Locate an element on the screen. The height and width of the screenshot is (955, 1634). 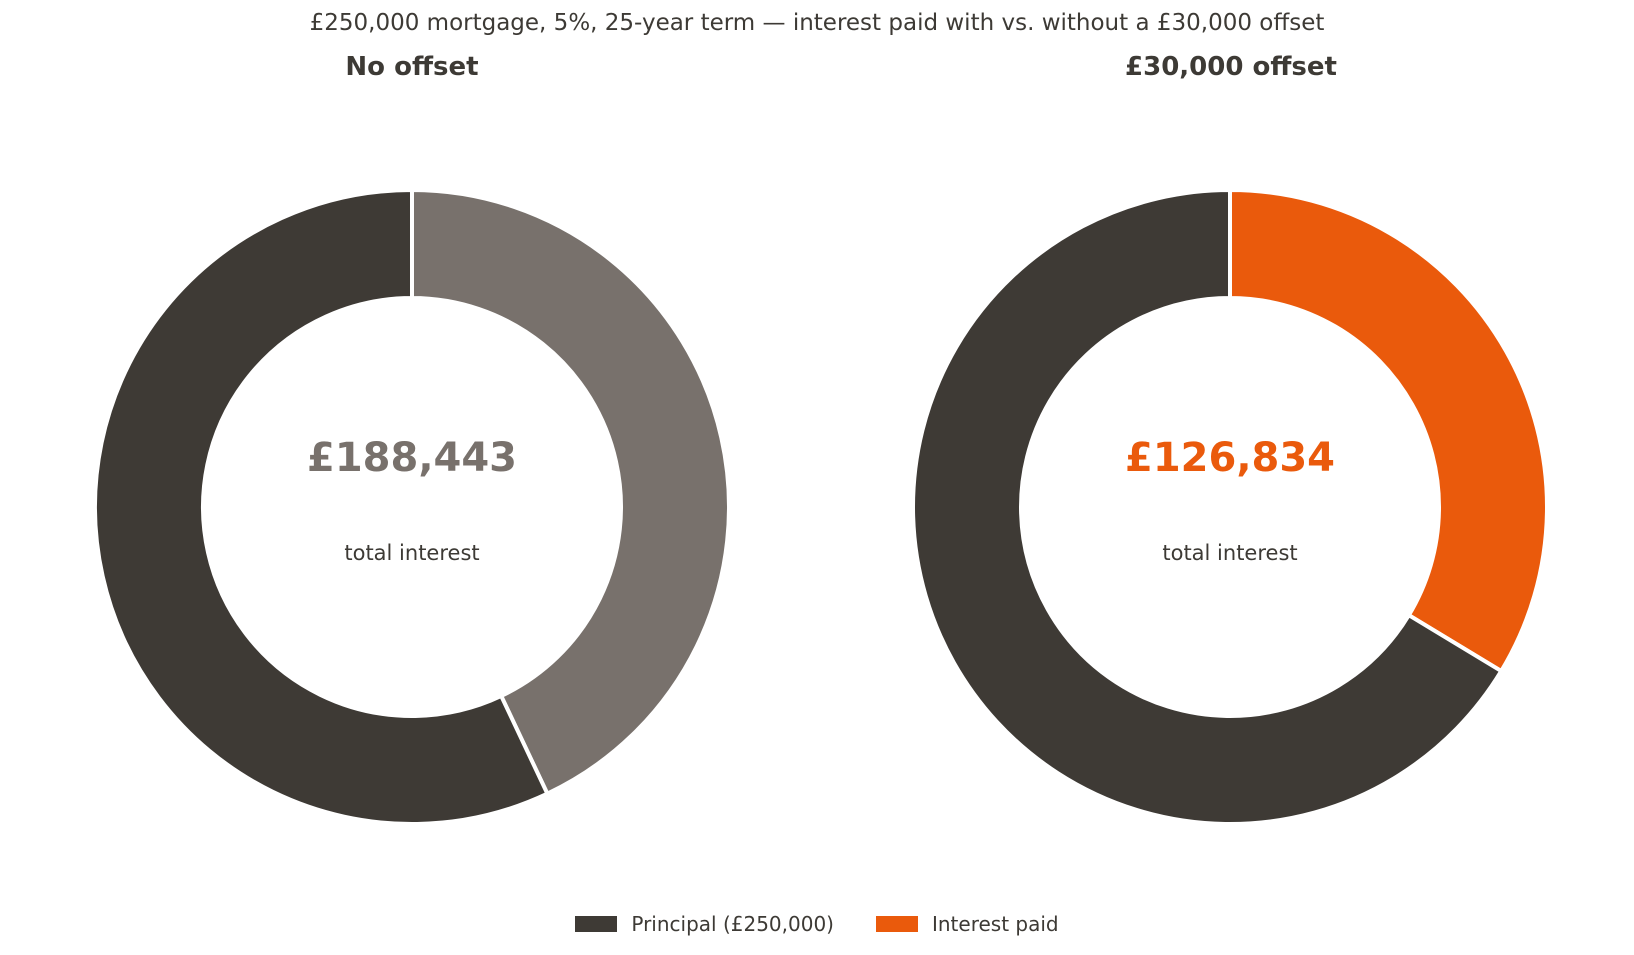
center-value-offset: £126,834 is located at coordinates (1230, 458).